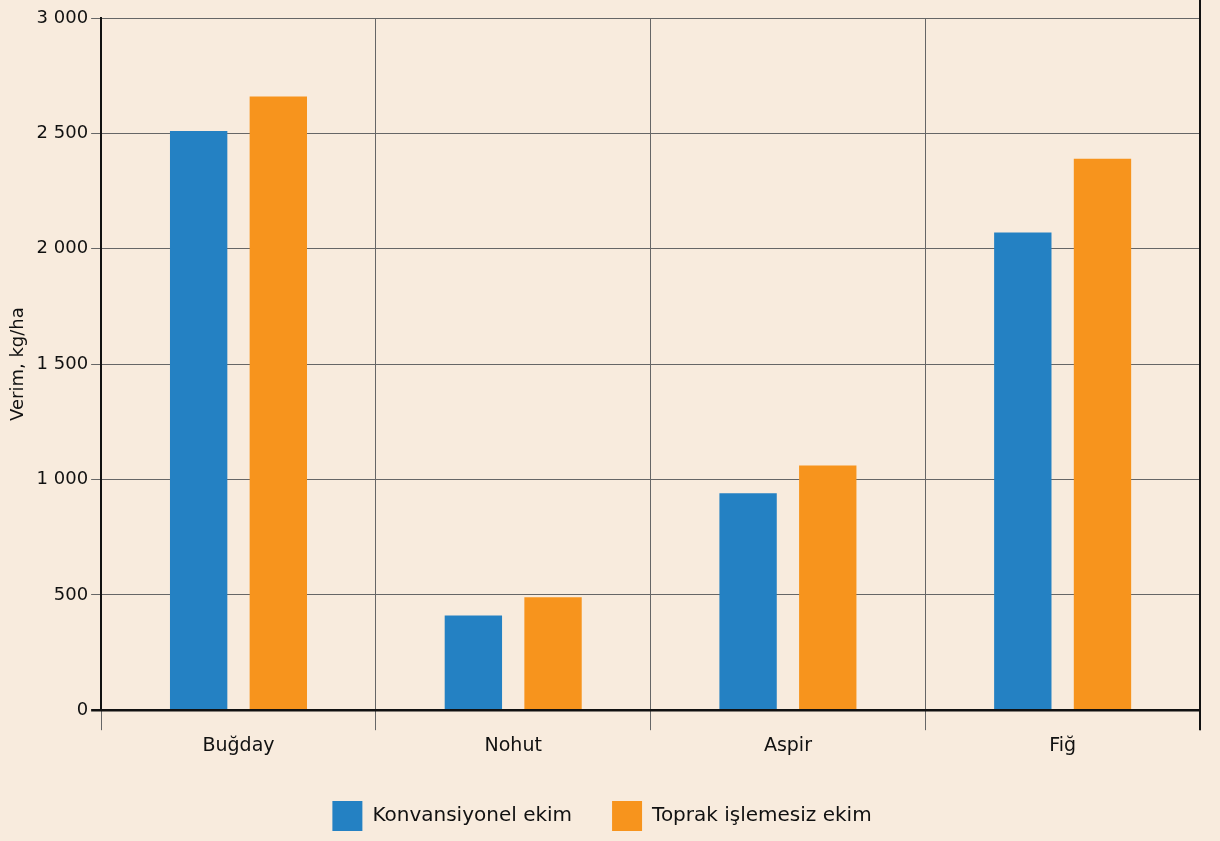 The height and width of the screenshot is (841, 1220). What do you see at coordinates (472, 814) in the screenshot?
I see `legend-label: Konvansiyonel ekim` at bounding box center [472, 814].